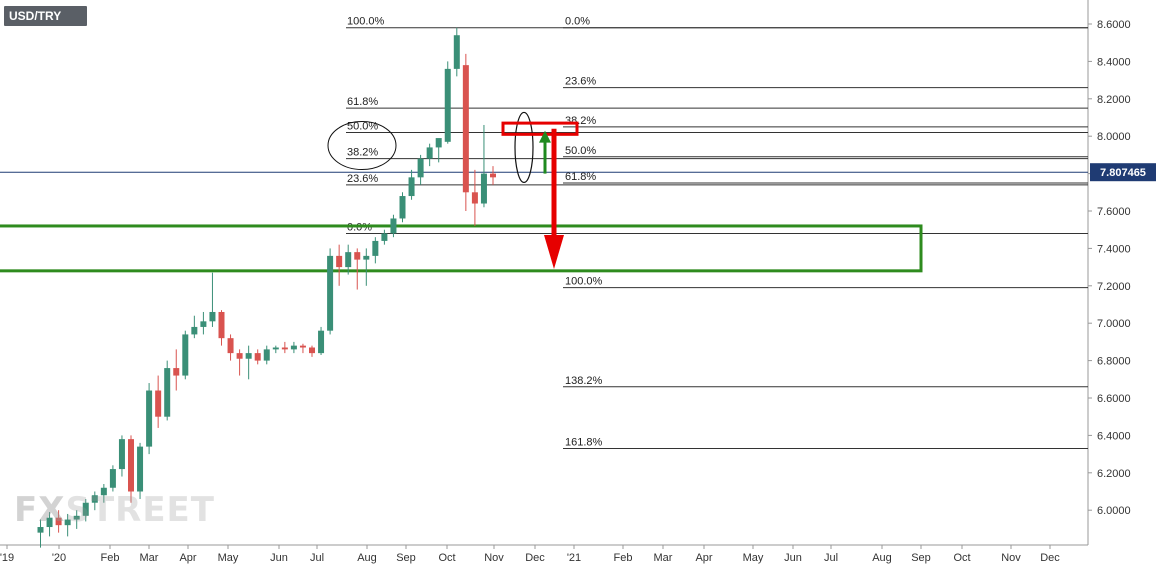  I want to click on support-zone-box, so click(461, 248).